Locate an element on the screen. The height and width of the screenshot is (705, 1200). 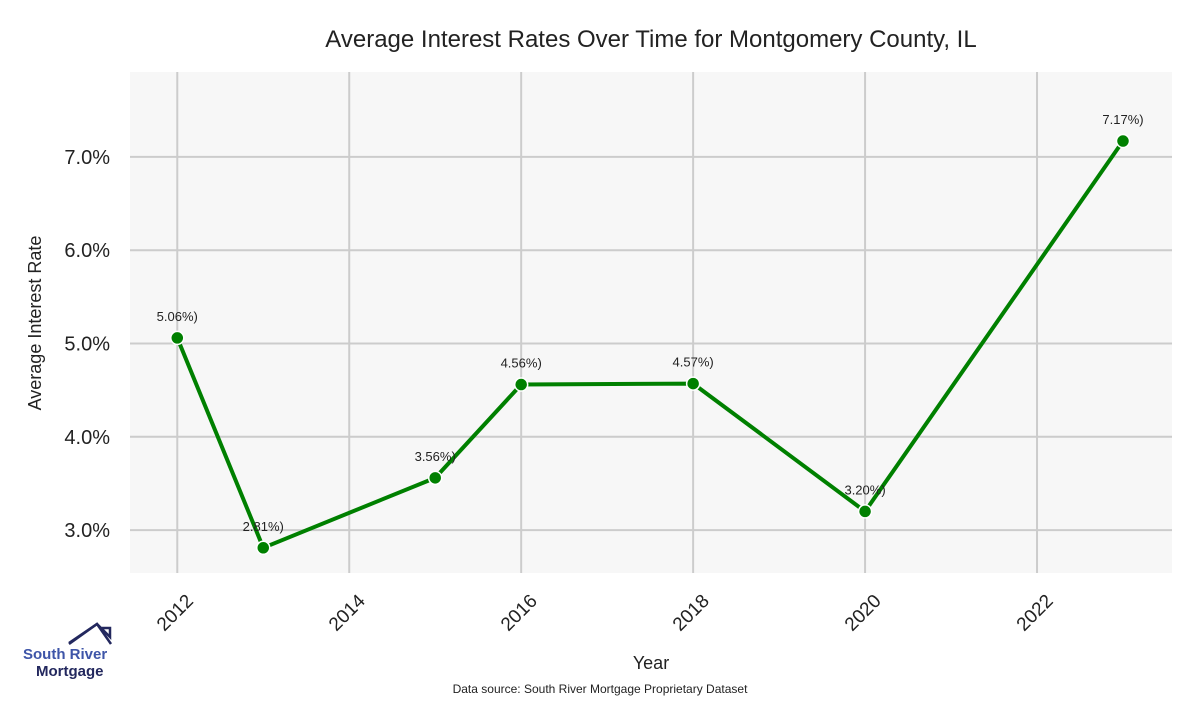
x-tick-label: 2014 is located at coordinates (347, 612).